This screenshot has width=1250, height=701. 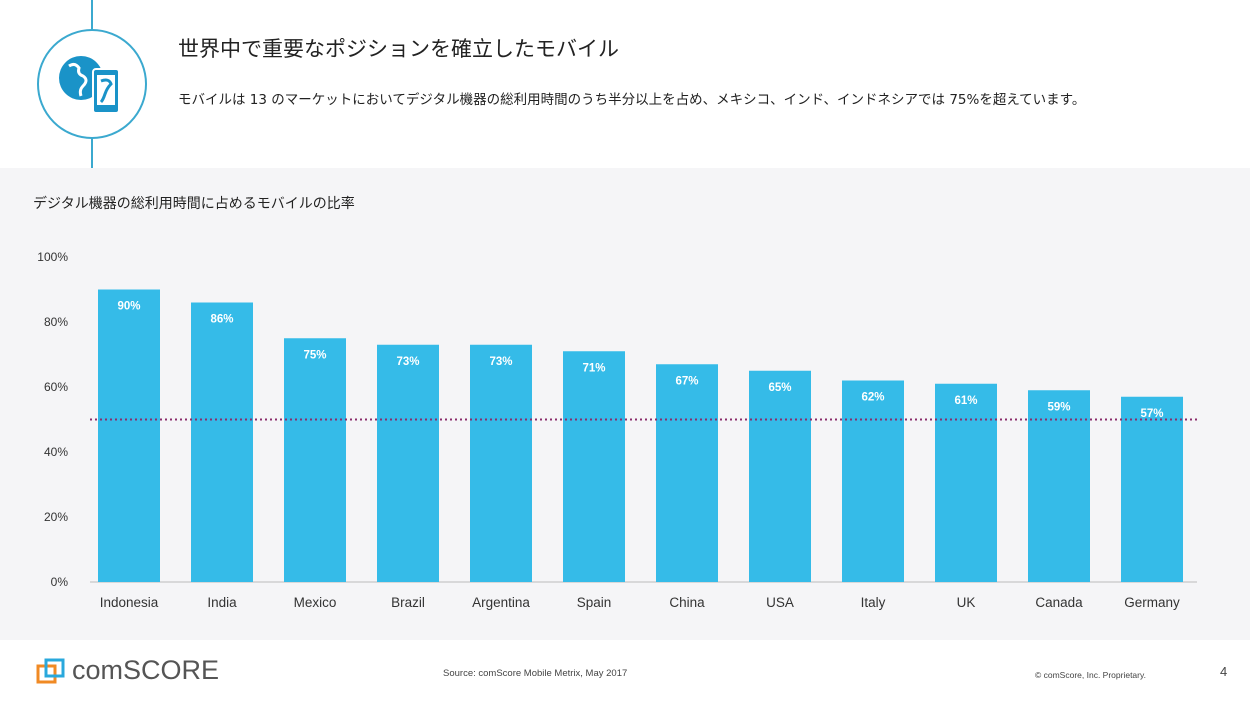 What do you see at coordinates (687, 602) in the screenshot?
I see `x-tick-label: China` at bounding box center [687, 602].